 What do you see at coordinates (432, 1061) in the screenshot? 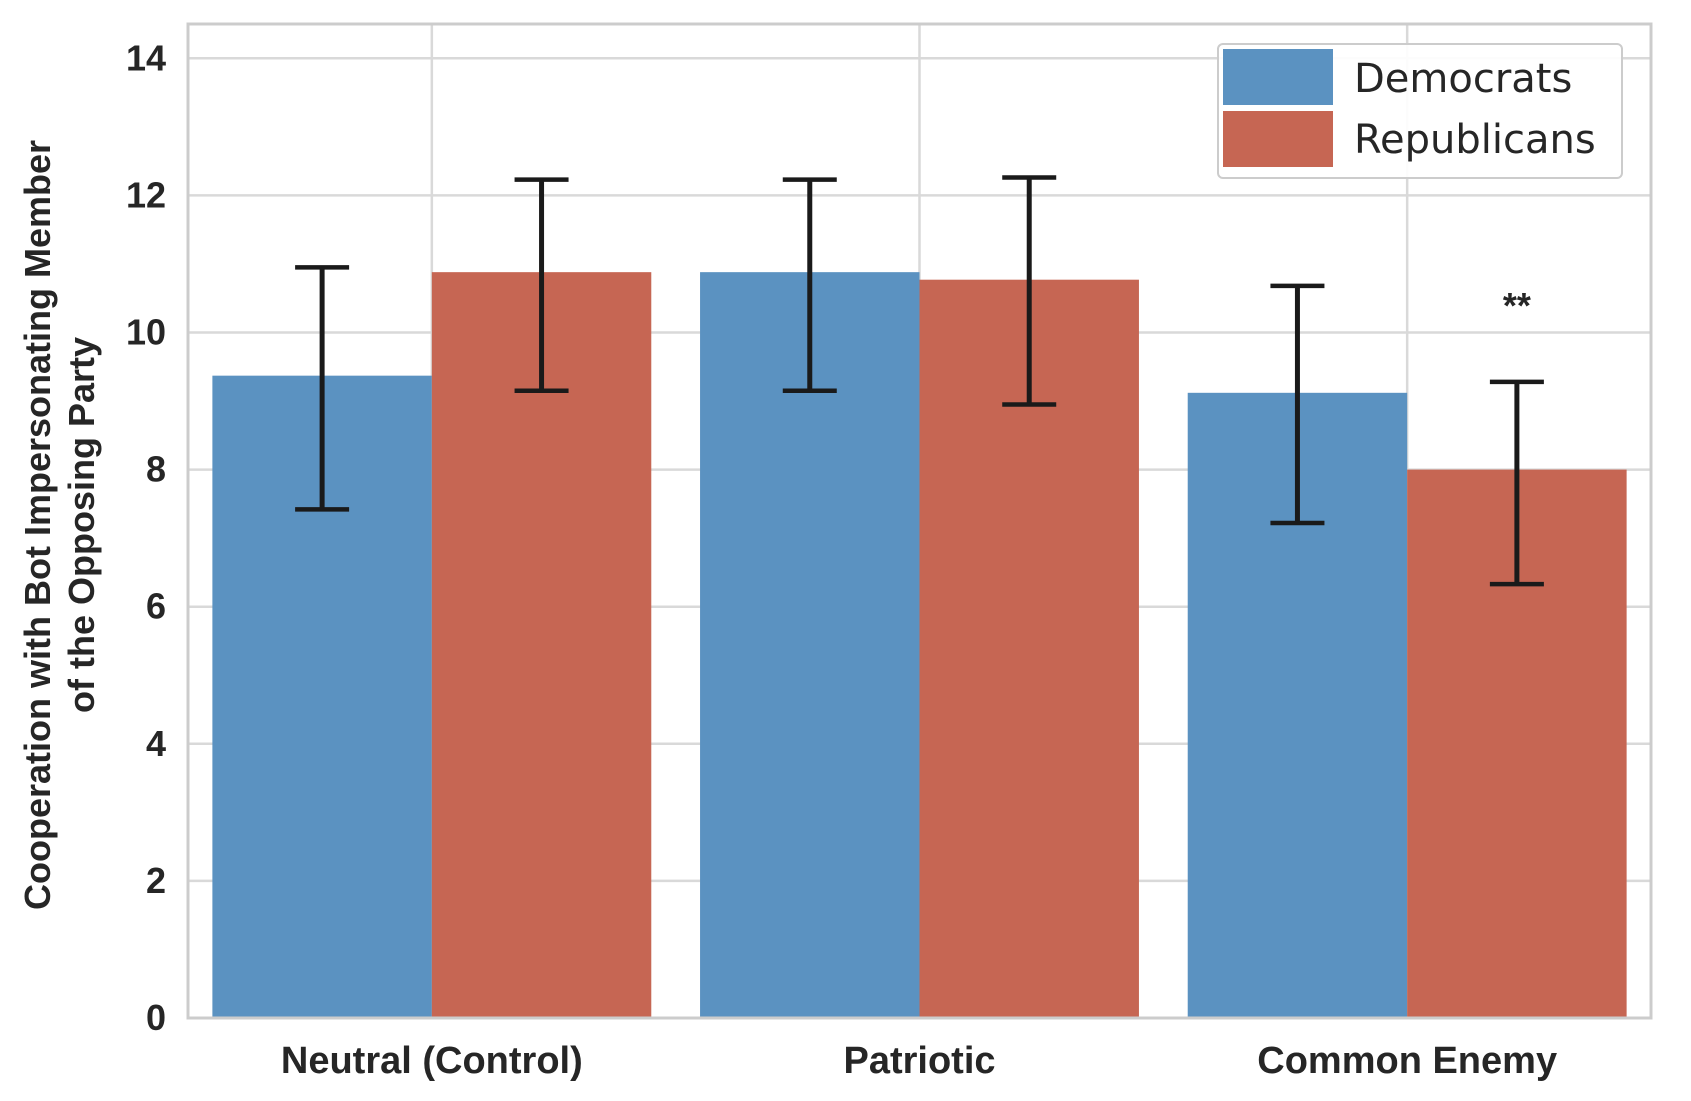
I see `x-tick-label: Neutral (Control)` at bounding box center [432, 1061].